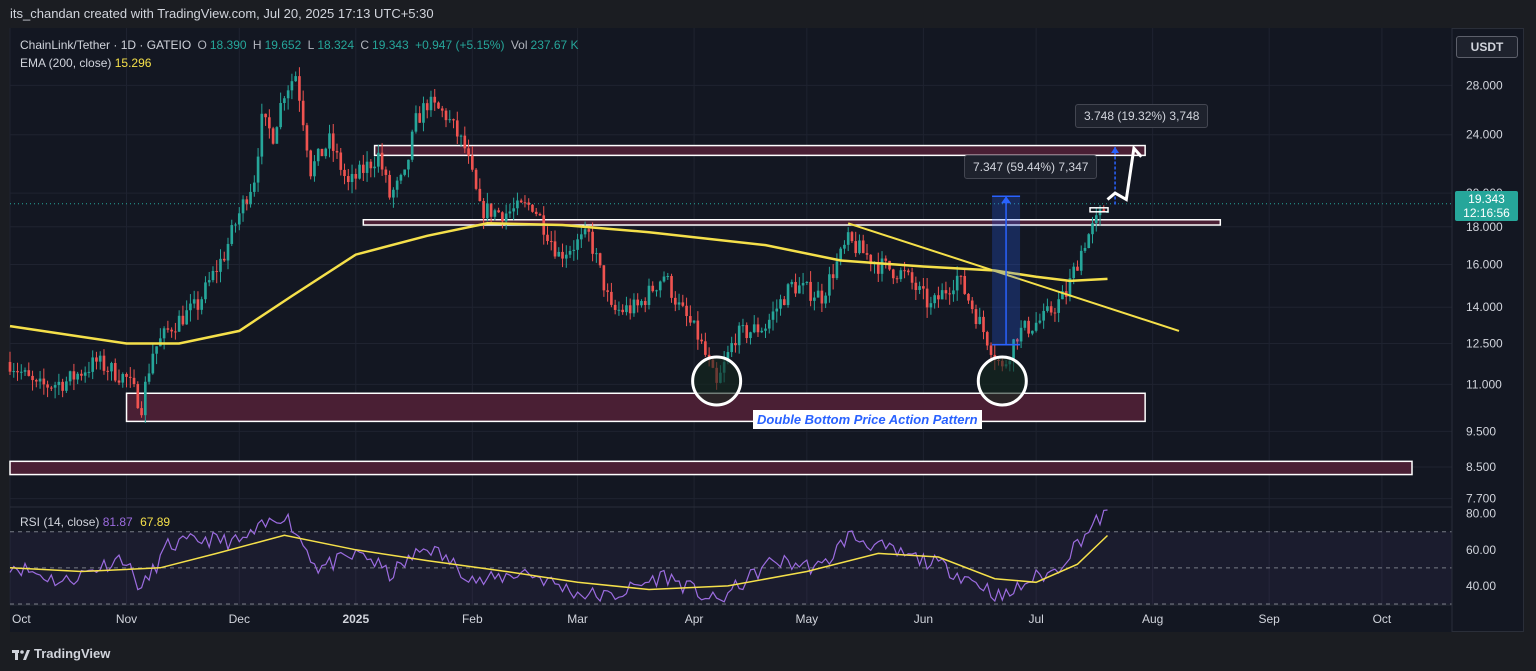 The image size is (1536, 671). Describe the element at coordinates (460, 45) in the screenshot. I see `change-value: +0.947 (+5.15%)` at that location.